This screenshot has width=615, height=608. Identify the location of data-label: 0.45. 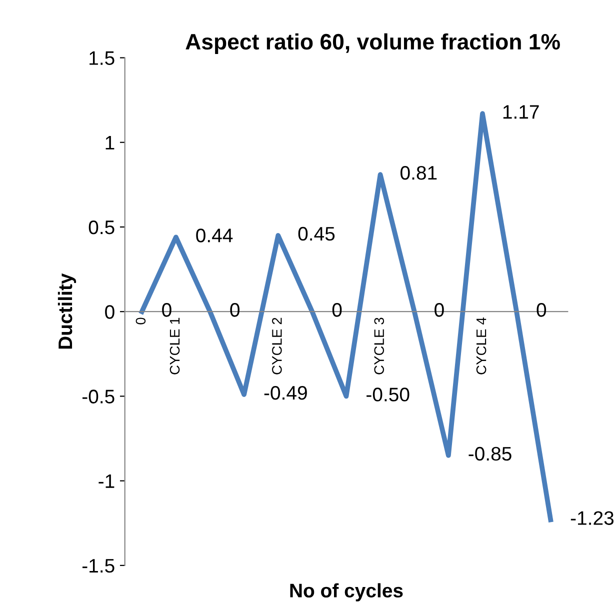
(316, 233).